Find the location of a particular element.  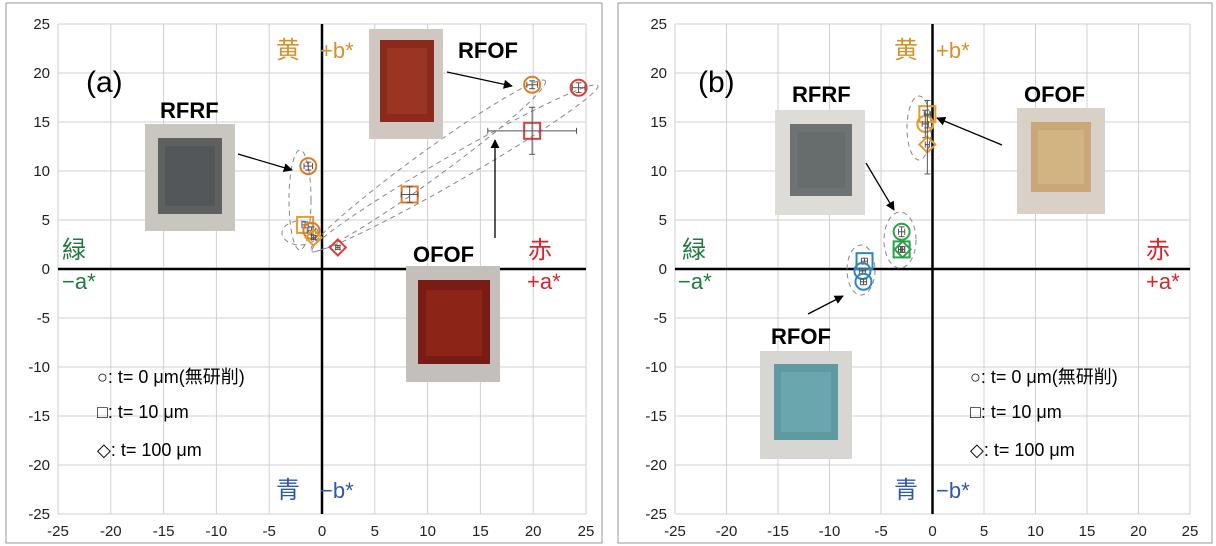

x-tick-label: 5 is located at coordinates (375, 531).